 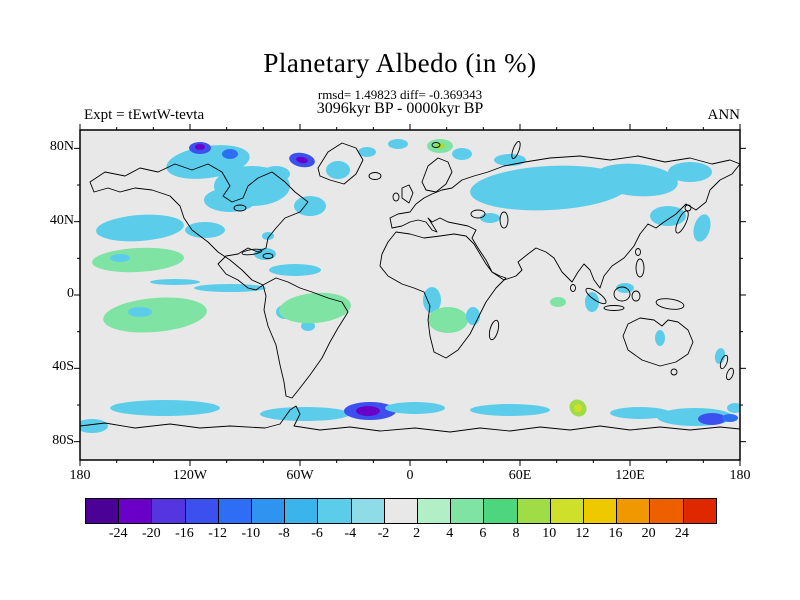 What do you see at coordinates (615, 533) in the screenshot?
I see `colorbar-label: 16` at bounding box center [615, 533].